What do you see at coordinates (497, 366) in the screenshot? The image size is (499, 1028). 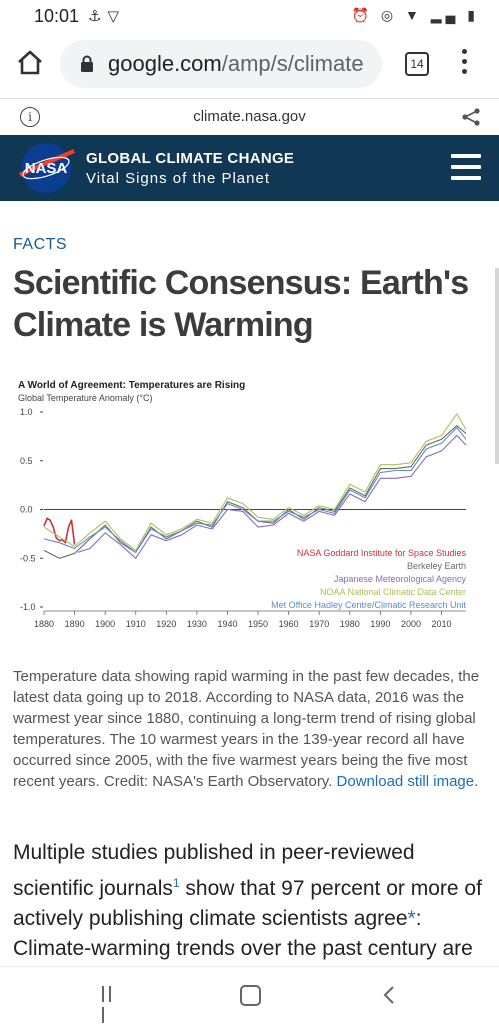 I see `scrollbar-thumb` at bounding box center [497, 366].